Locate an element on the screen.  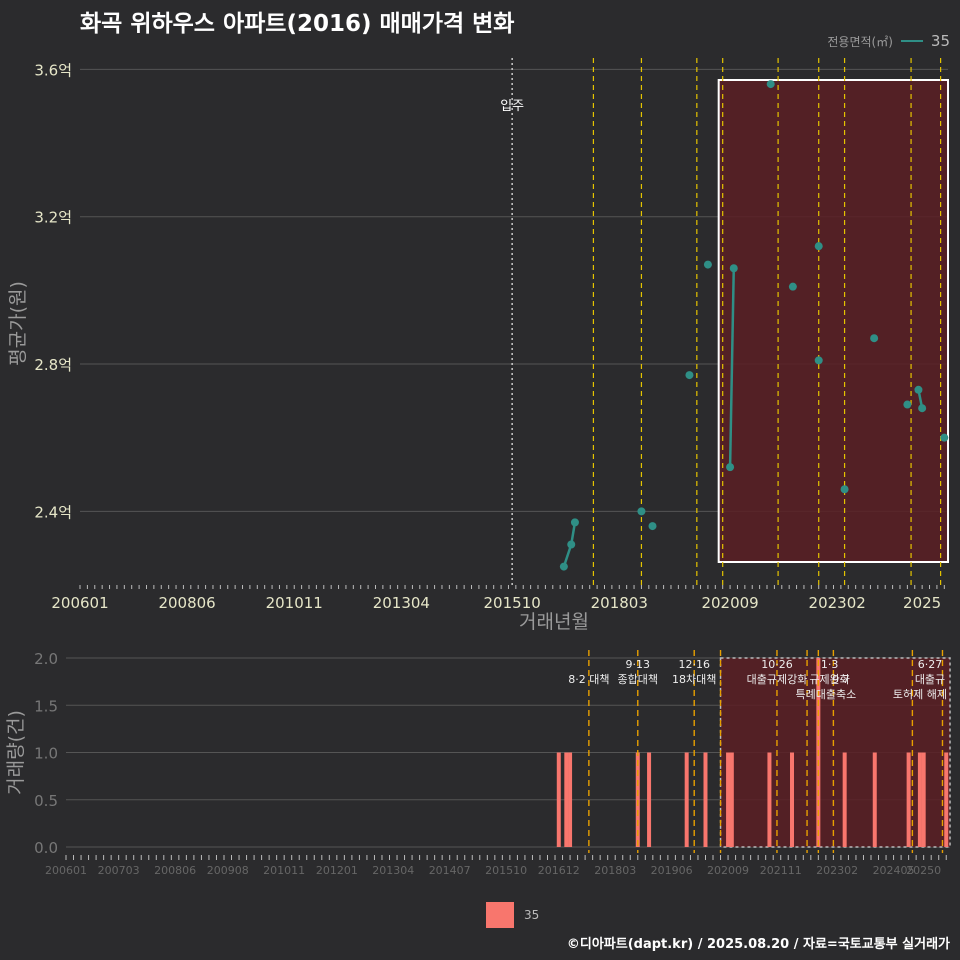
policy-label: 12·16 is located at coordinates (694, 664).